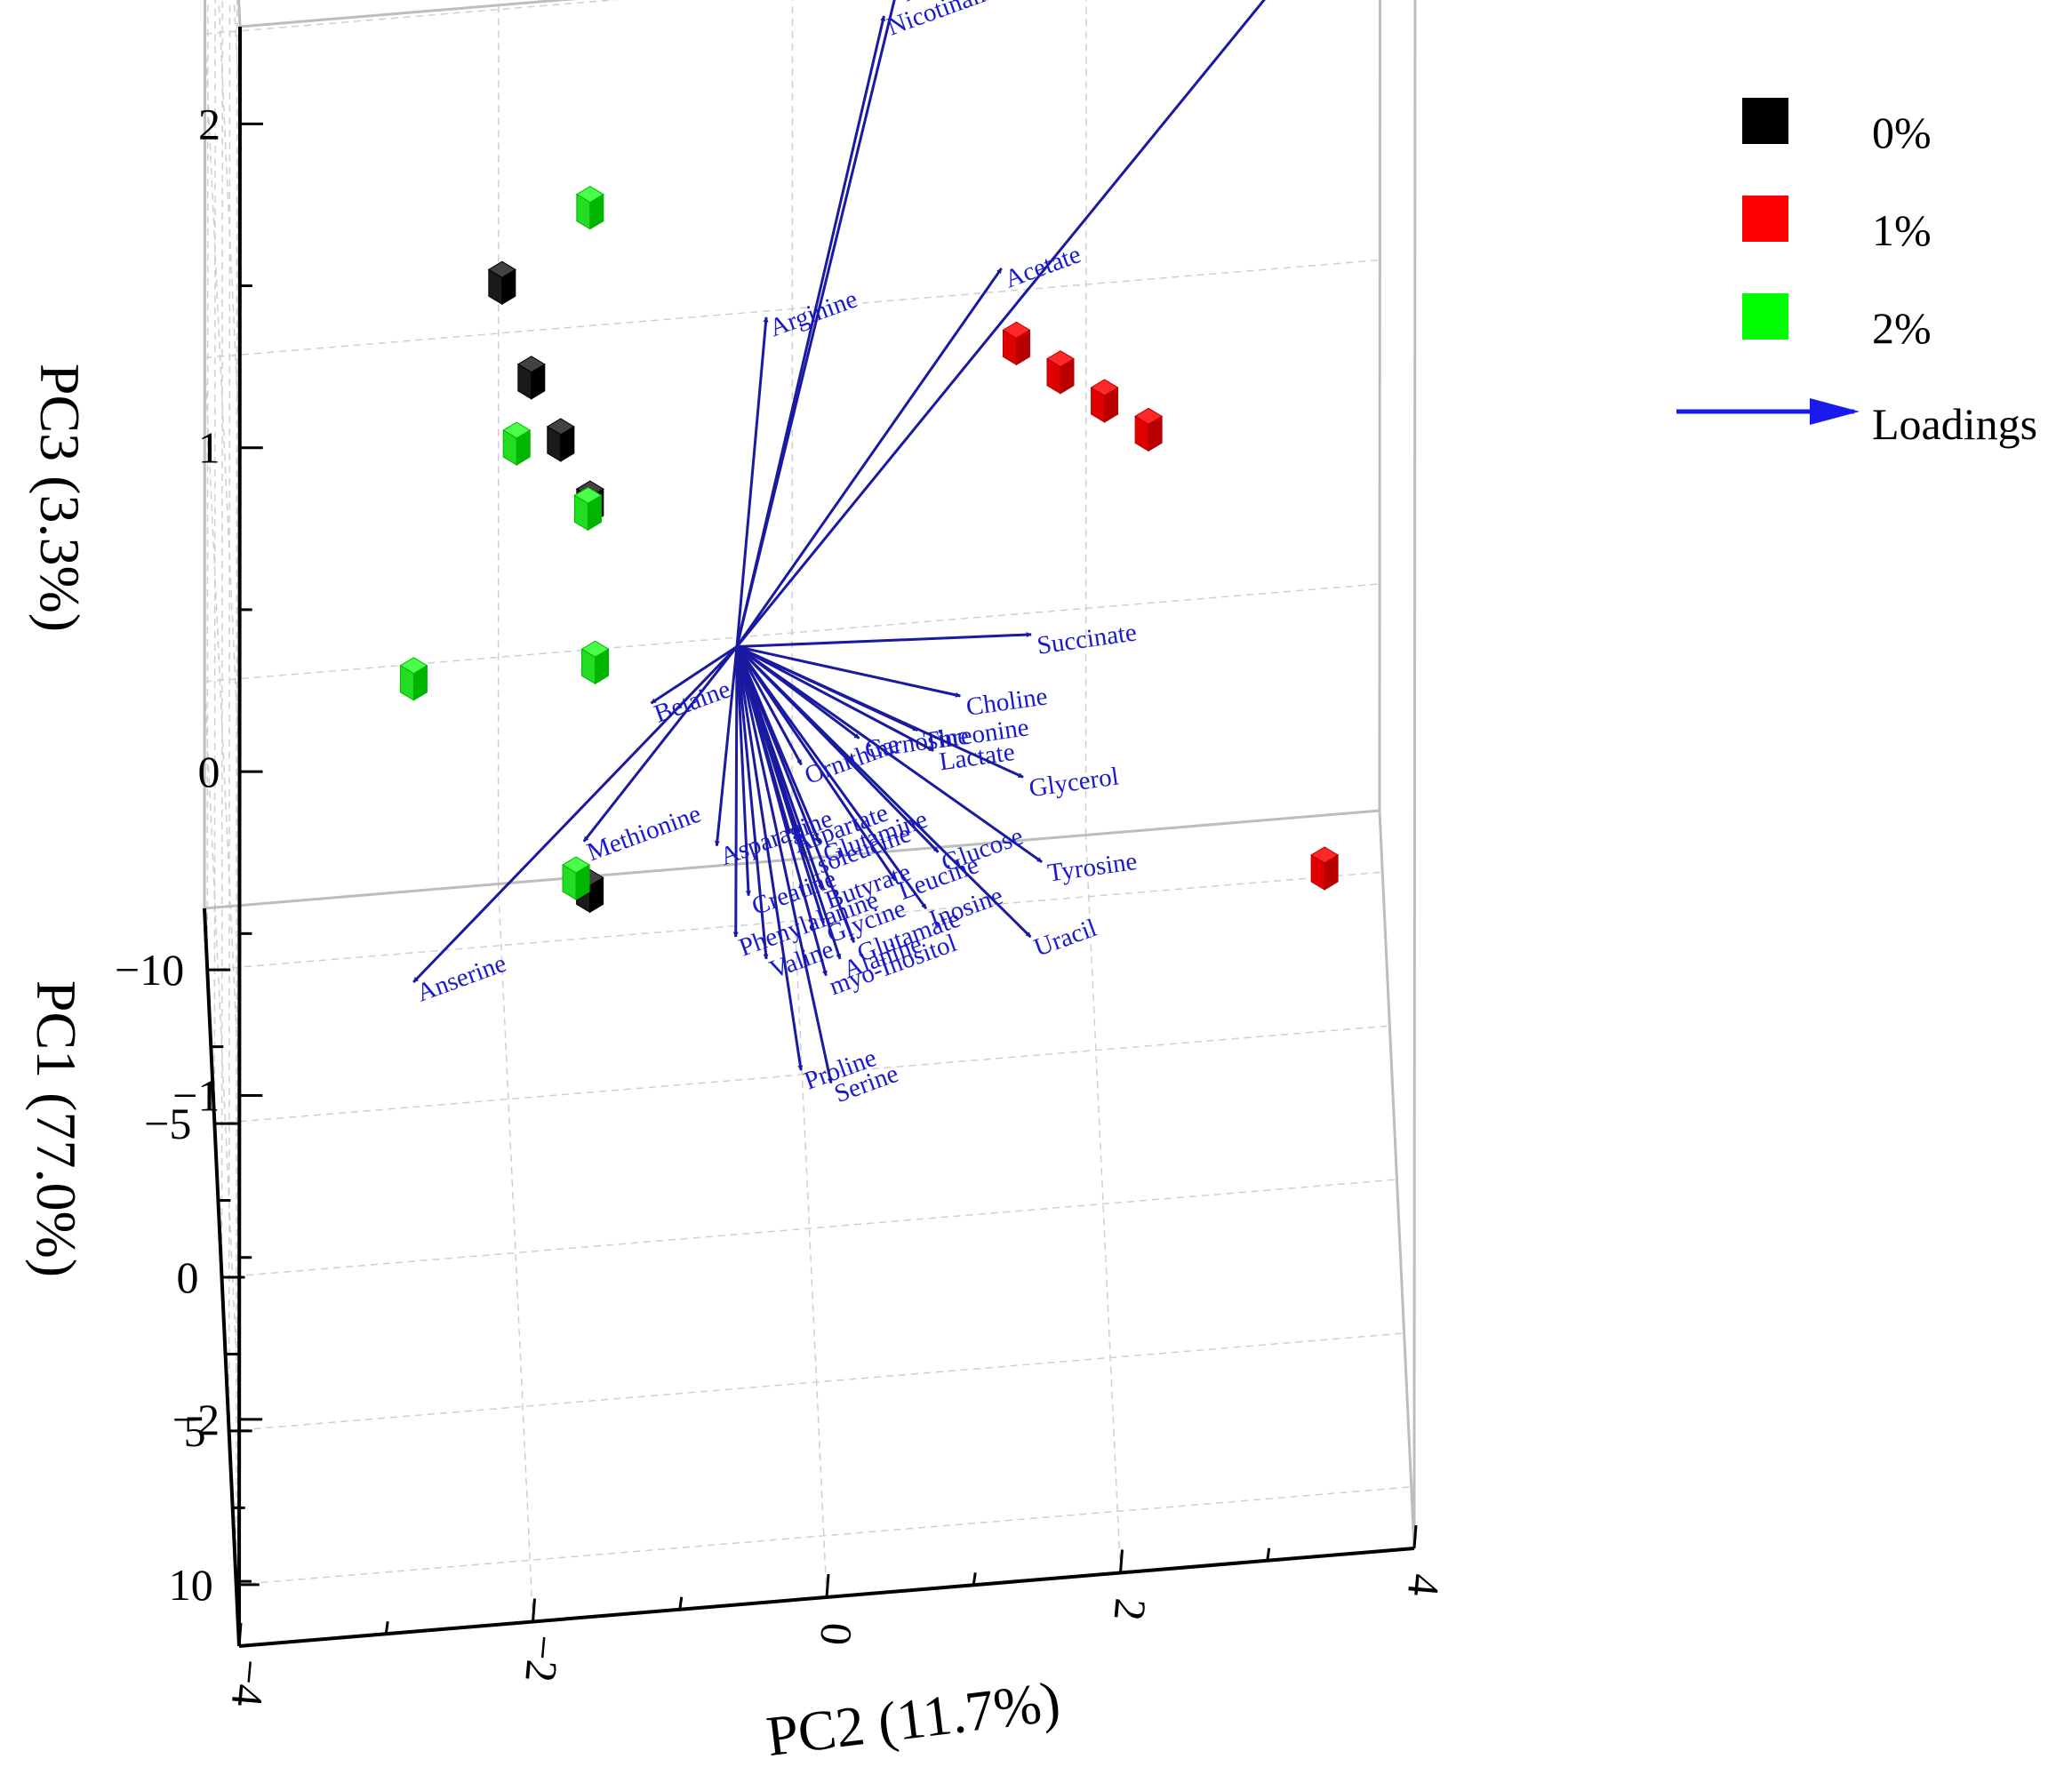 The width and height of the screenshot is (2072, 1791). Describe the element at coordinates (852, 760) in the screenshot. I see `loading-label-ornithine: Ornithine` at that location.